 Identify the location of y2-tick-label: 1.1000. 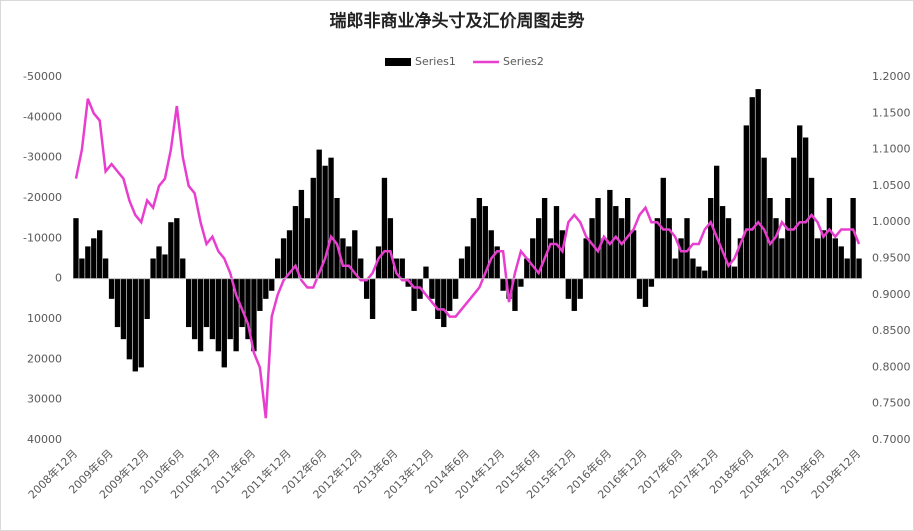
(891, 149).